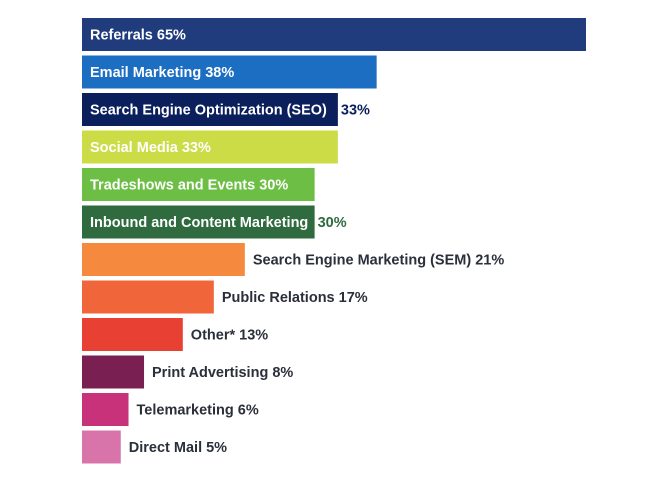 This screenshot has height=477, width=662. I want to click on bar-inbound-and-content-marketing, so click(198, 222).